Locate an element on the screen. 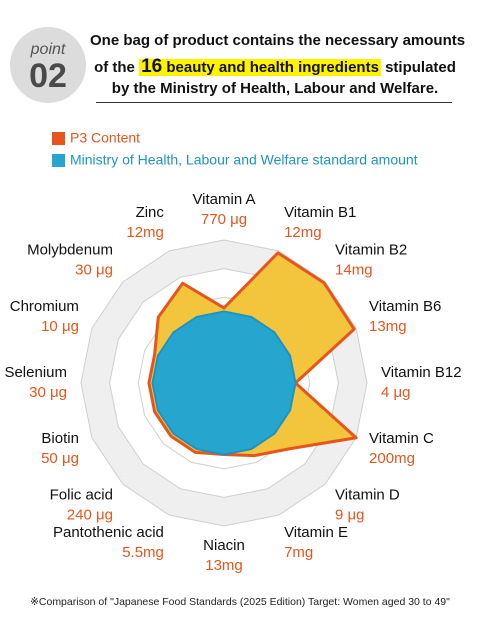 The width and height of the screenshot is (480, 640). axis-label: Vitamin B6 is located at coordinates (405, 306).